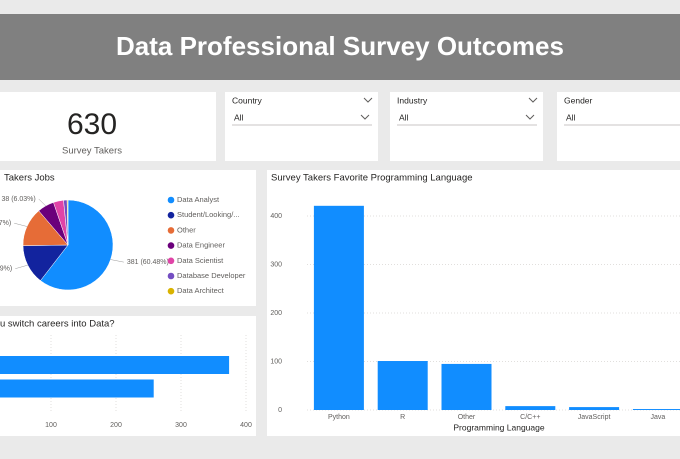 This screenshot has height=459, width=680. Describe the element at coordinates (498, 427) in the screenshot. I see `x-axis-title: Programming Language` at that location.